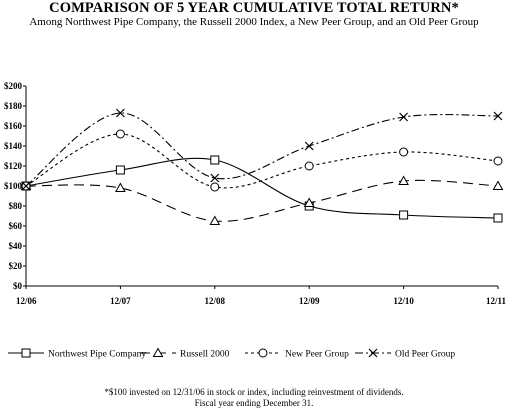 Image resolution: width=508 pixels, height=408 pixels. I want to click on series-line-square, so click(262, 188).